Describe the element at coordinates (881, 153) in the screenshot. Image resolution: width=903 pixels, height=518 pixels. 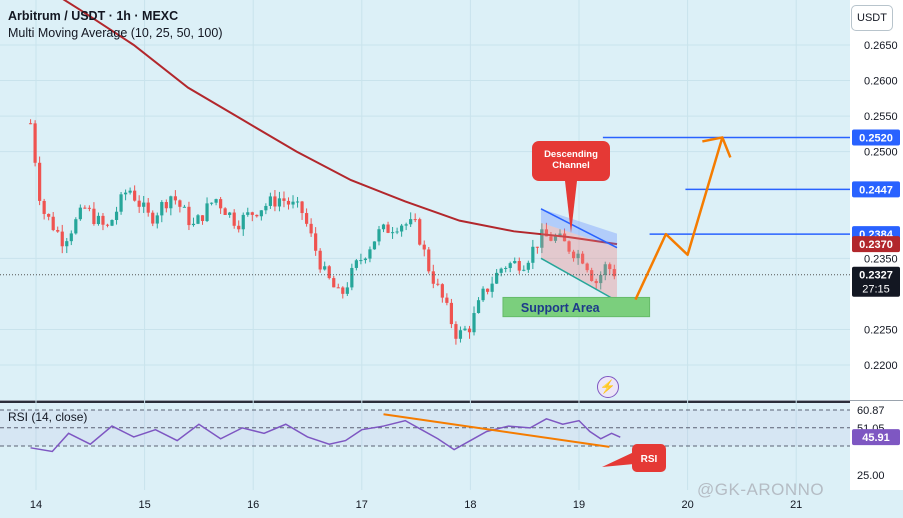
I see `y-tick-label: 0.2500` at that location.